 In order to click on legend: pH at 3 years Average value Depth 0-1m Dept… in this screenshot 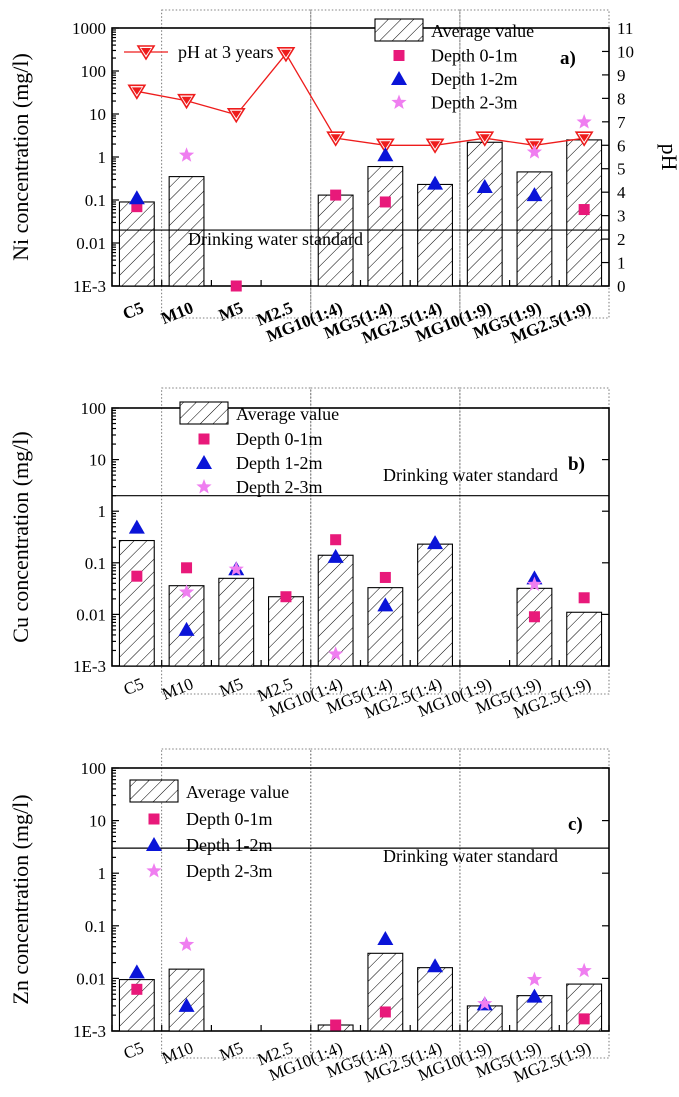, I will do `click(329, 65)`.